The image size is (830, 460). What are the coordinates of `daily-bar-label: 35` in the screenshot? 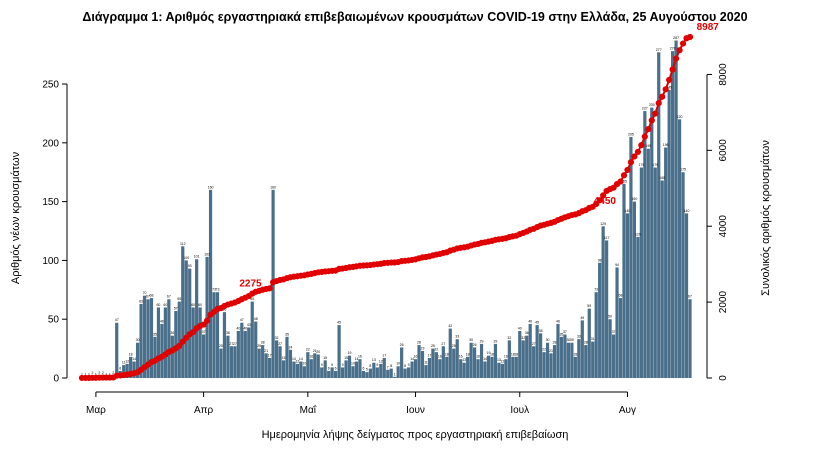 It's located at (561, 334).